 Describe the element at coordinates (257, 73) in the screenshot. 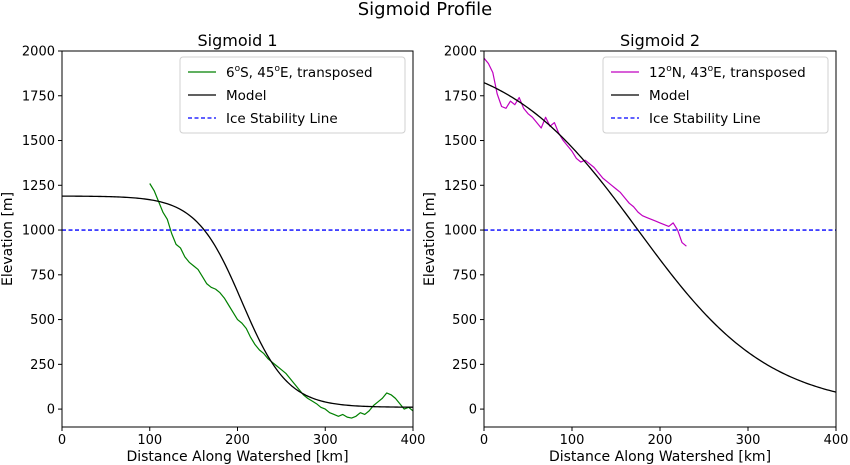

I see `legend-text-part: S, 45` at that location.